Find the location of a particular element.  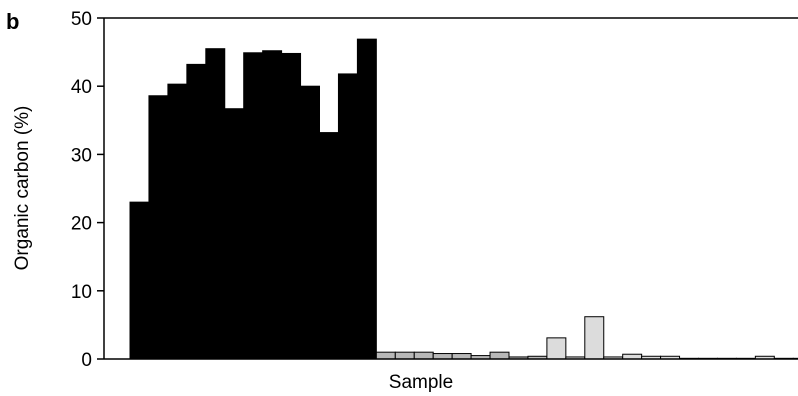

y-tick-label: 40 is located at coordinates (81, 87).